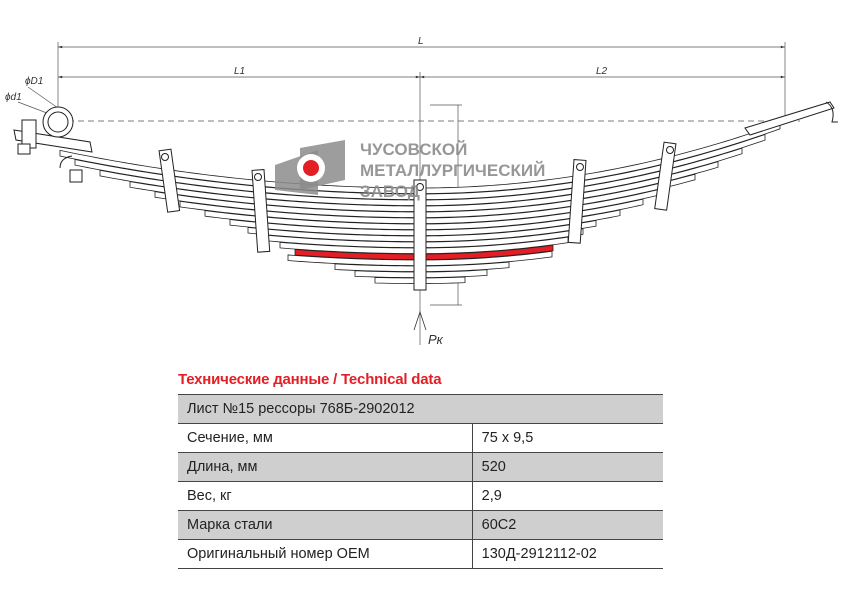 The width and height of the screenshot is (842, 595). What do you see at coordinates (602, 71) in the screenshot?
I see `dim-l2: L2` at bounding box center [602, 71].